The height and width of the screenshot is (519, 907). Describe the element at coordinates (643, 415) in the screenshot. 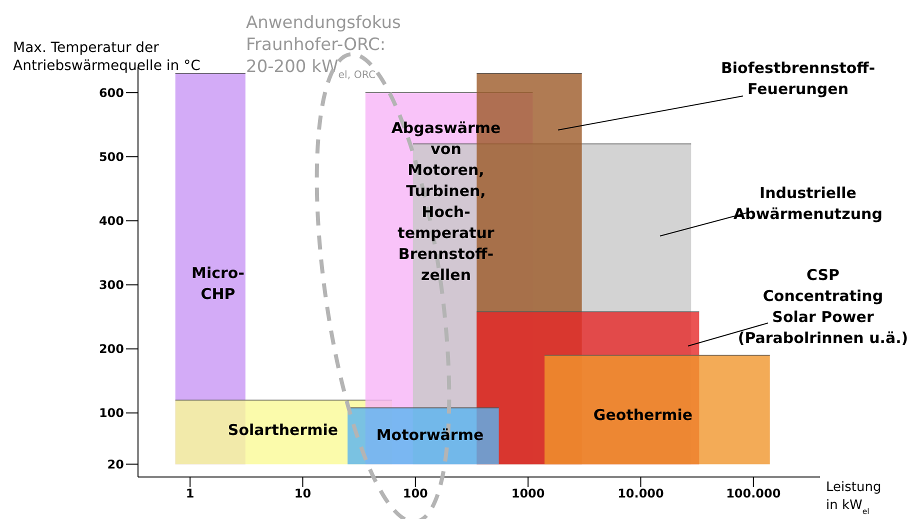

I see `series-label: Geothermie` at that location.